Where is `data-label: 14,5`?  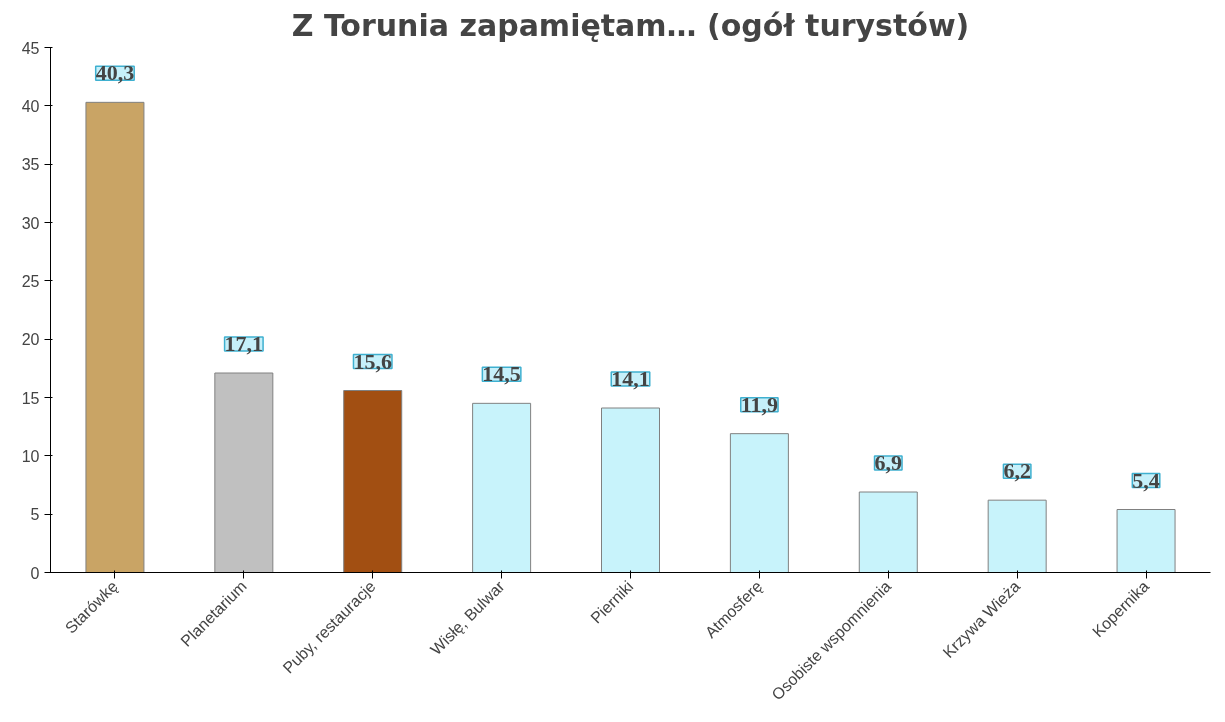
data-label: 14,5 is located at coordinates (501, 374).